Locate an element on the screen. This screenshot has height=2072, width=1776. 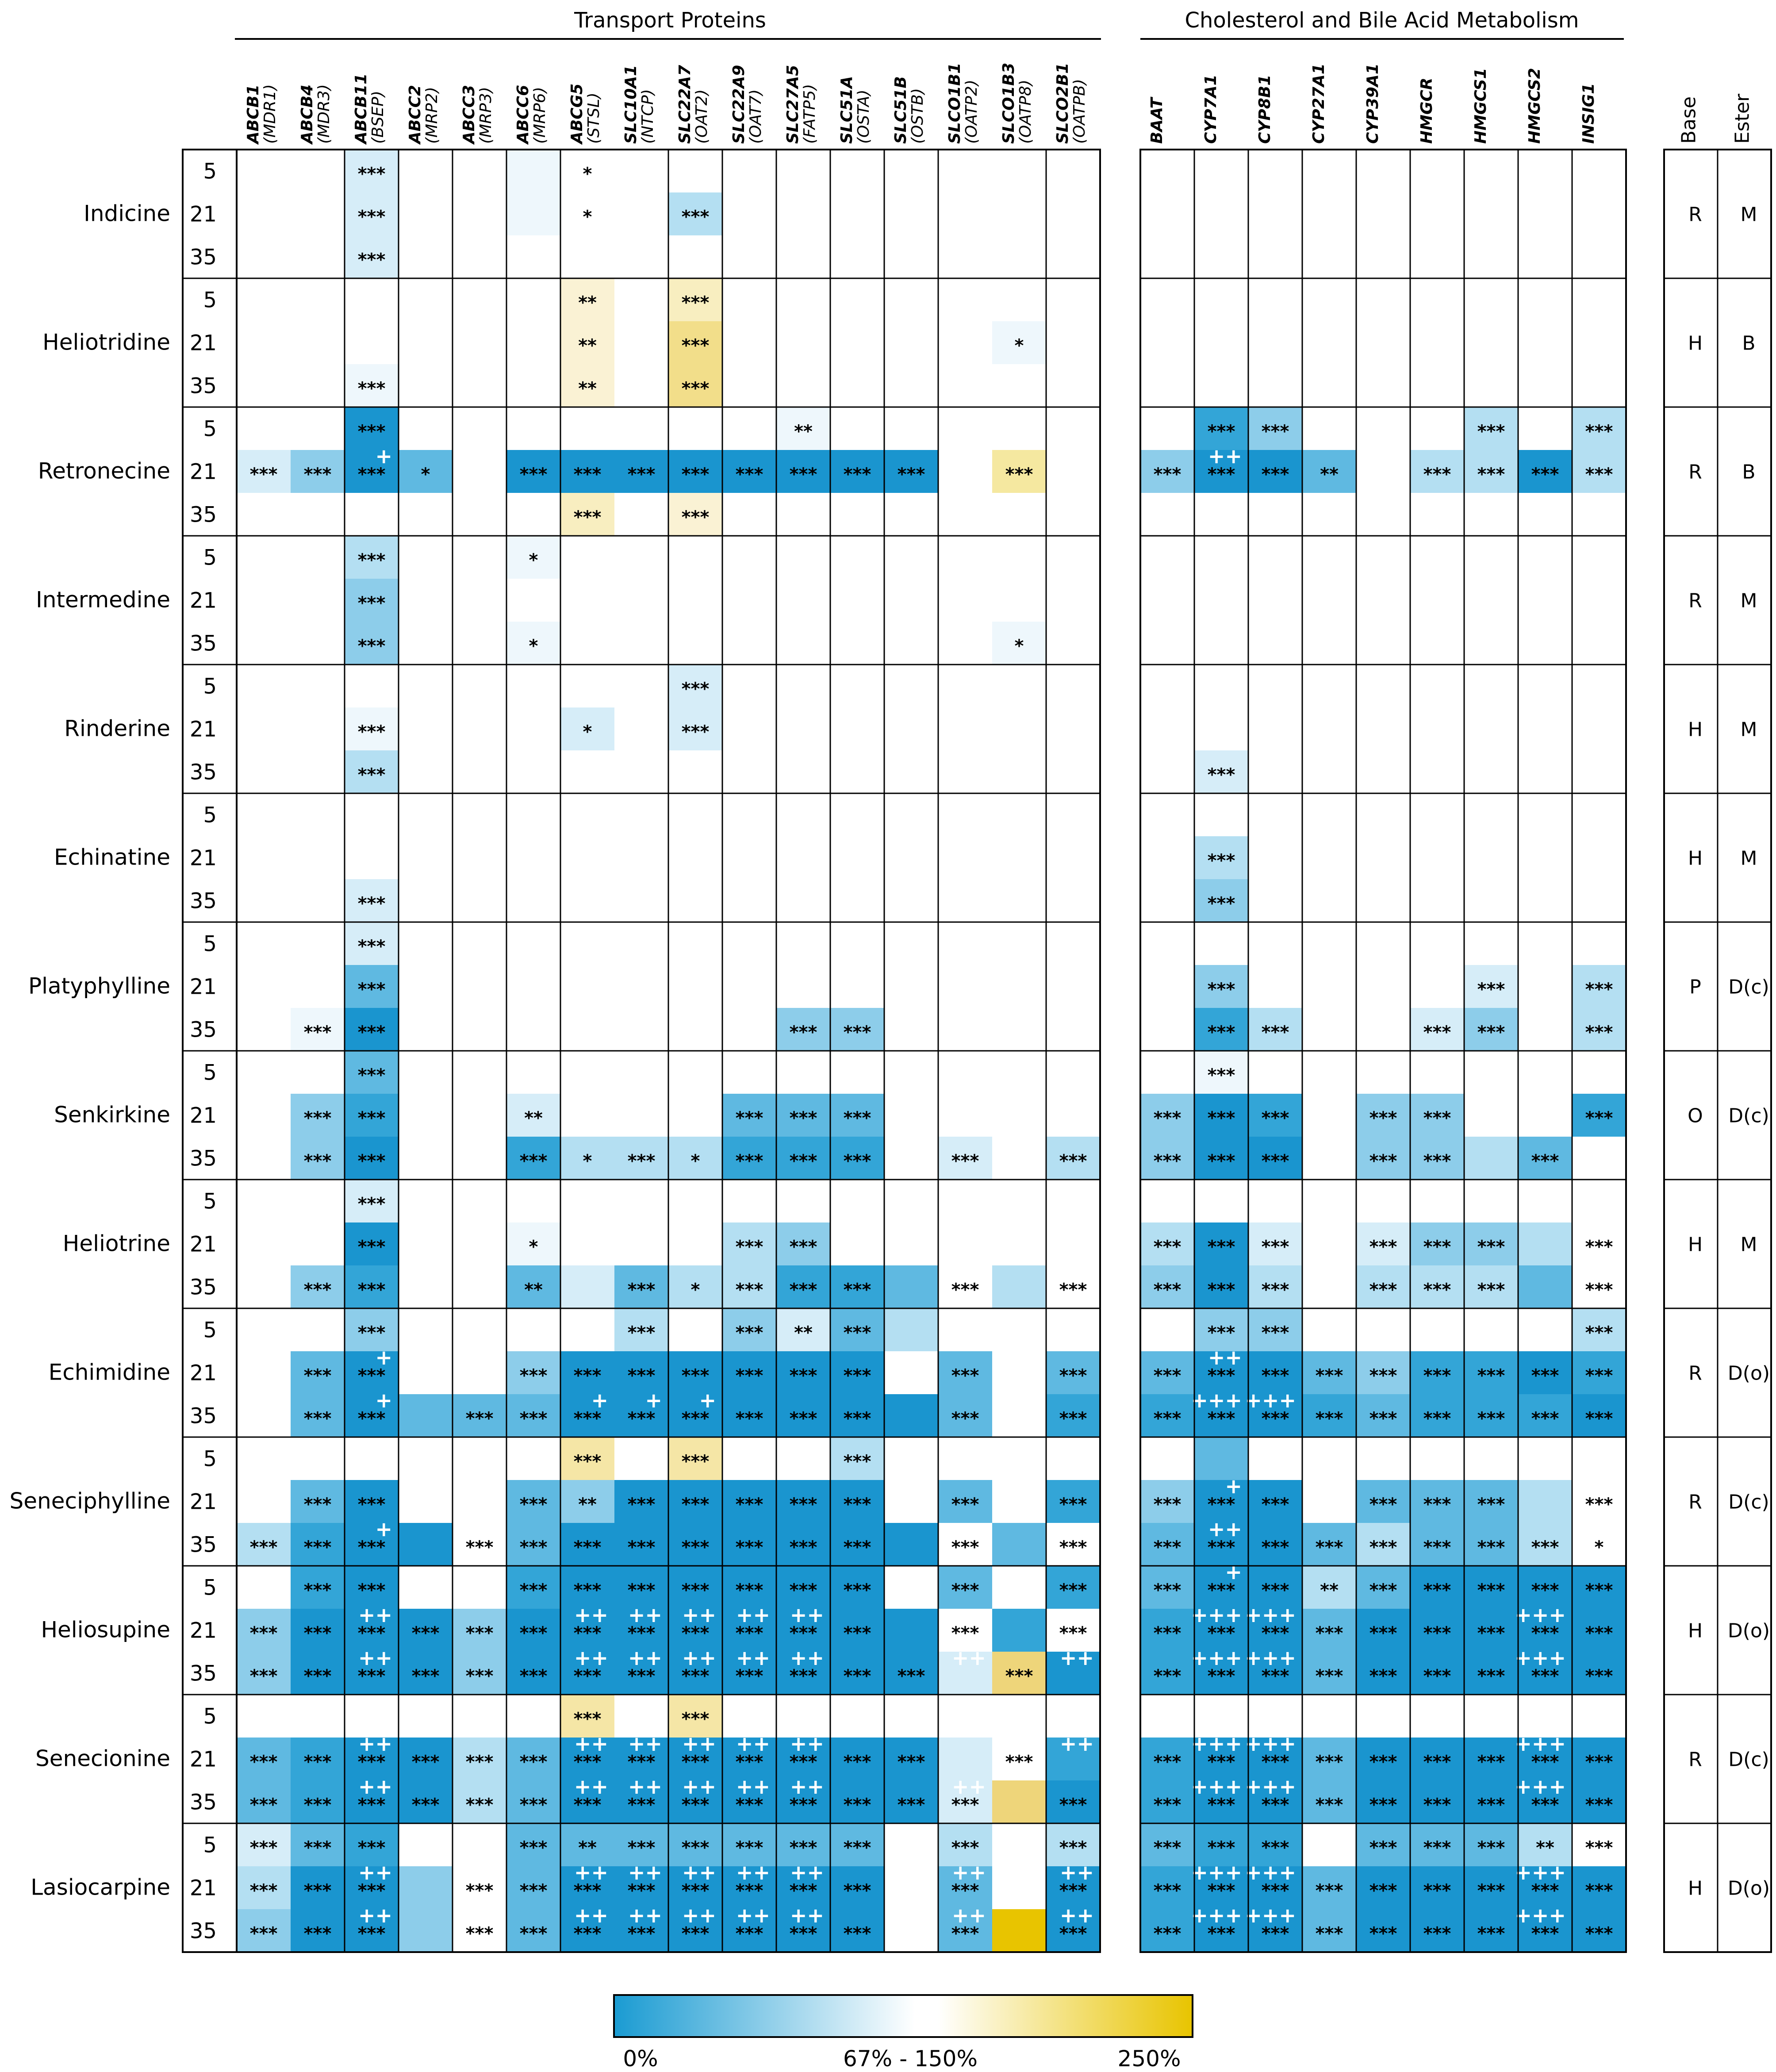
gene-header-abcb4: ABCB4 is located at coordinates (307, 115).